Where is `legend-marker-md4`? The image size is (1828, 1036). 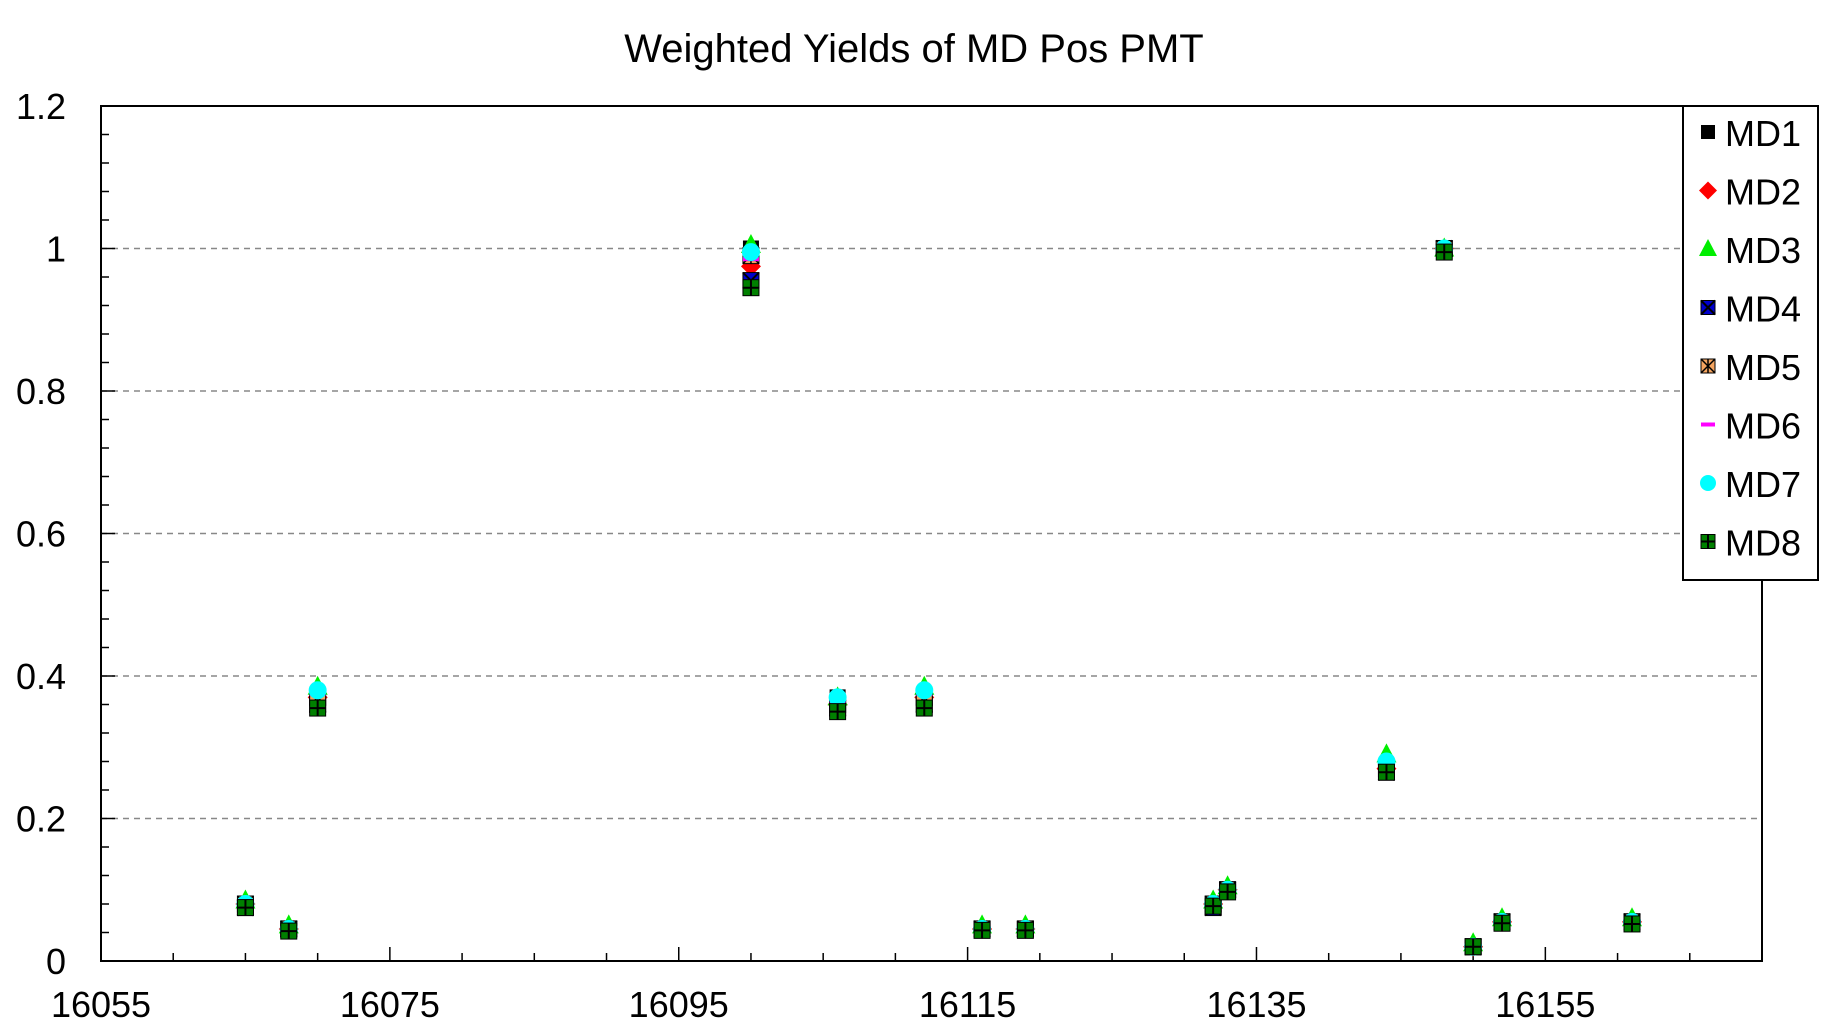
legend-marker-md4 is located at coordinates (1708, 307).